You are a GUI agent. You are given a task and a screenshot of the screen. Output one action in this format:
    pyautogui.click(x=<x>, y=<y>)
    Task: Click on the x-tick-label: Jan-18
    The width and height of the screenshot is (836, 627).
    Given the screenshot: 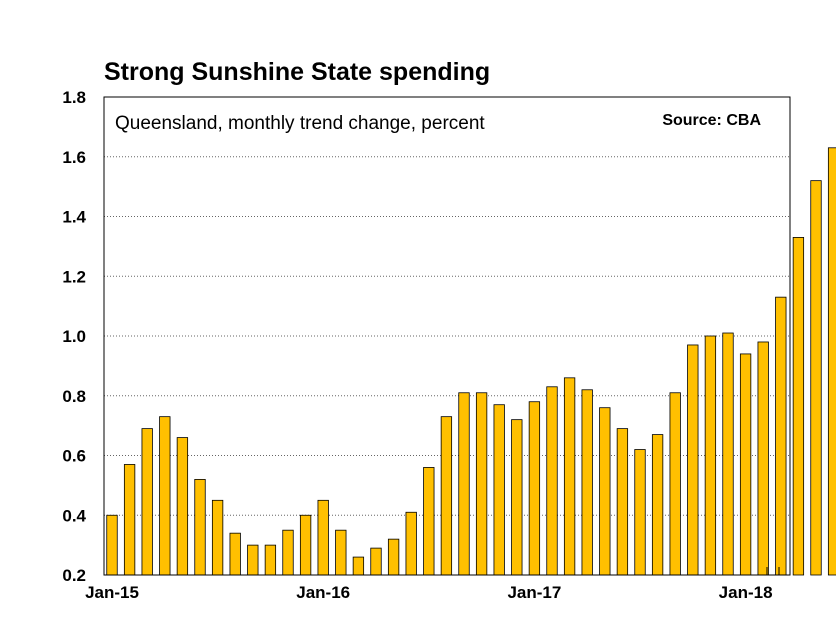 What is the action you would take?
    pyautogui.click(x=746, y=592)
    